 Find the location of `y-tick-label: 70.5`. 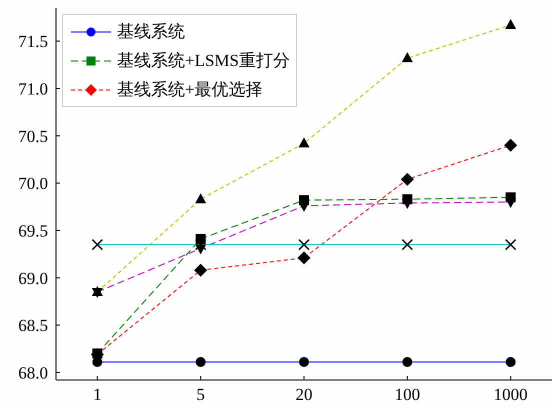

y-tick-label: 70.5 is located at coordinates (33, 136).